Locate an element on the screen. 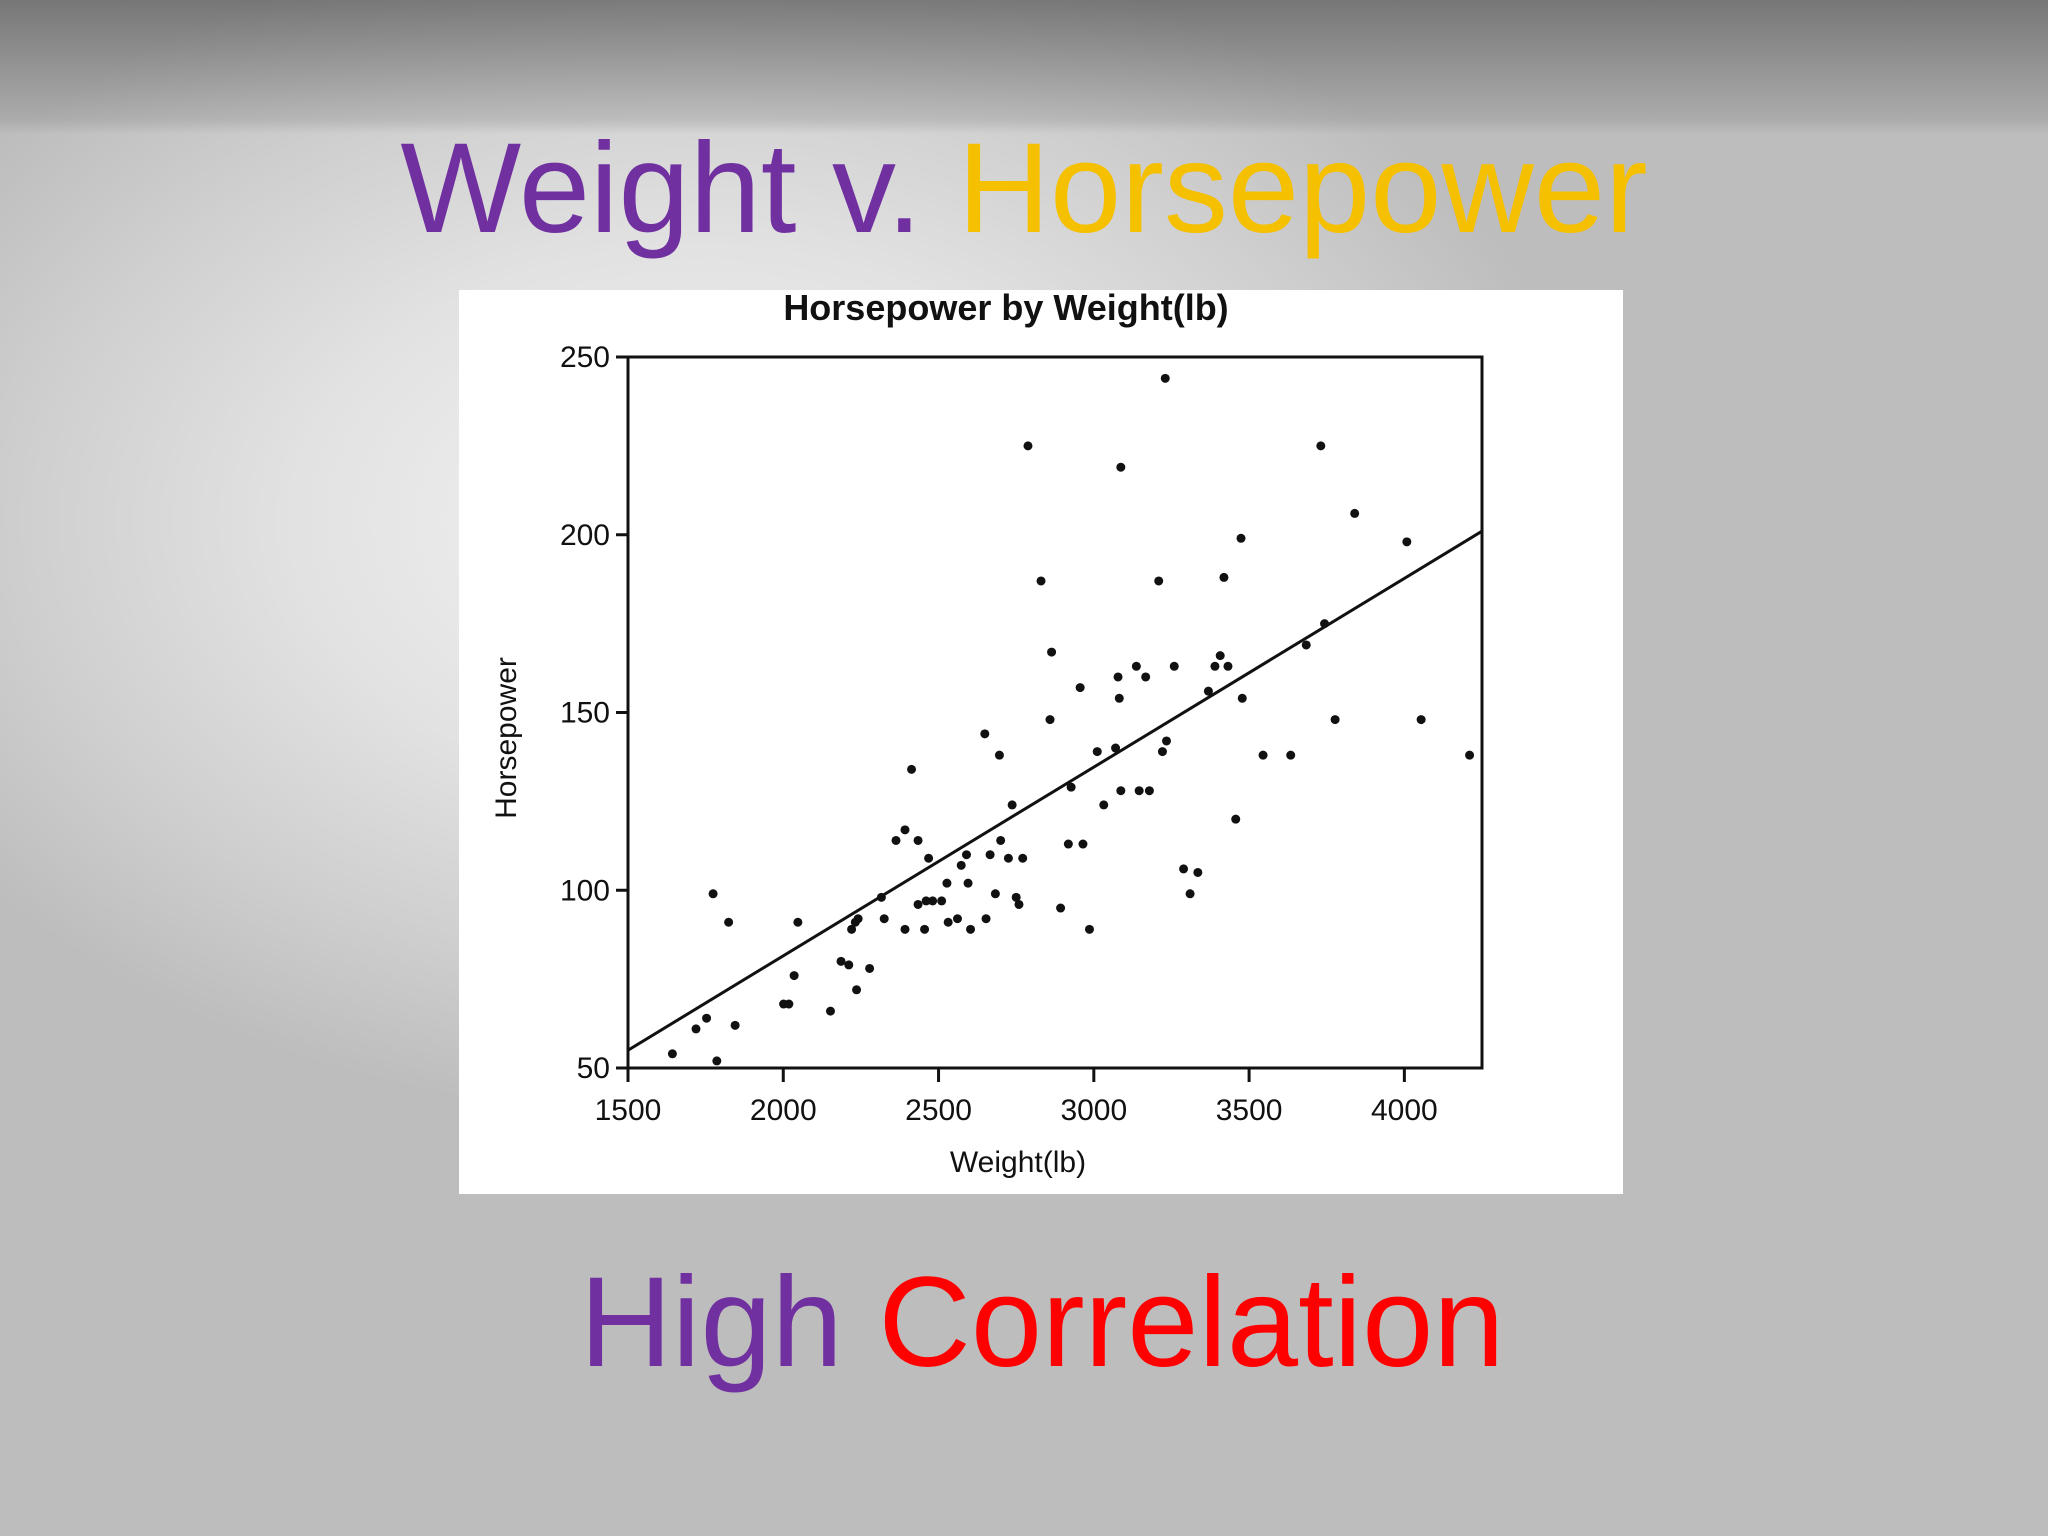 This screenshot has width=2048, height=1536. x-tick-label: 2000 is located at coordinates (783, 1110).